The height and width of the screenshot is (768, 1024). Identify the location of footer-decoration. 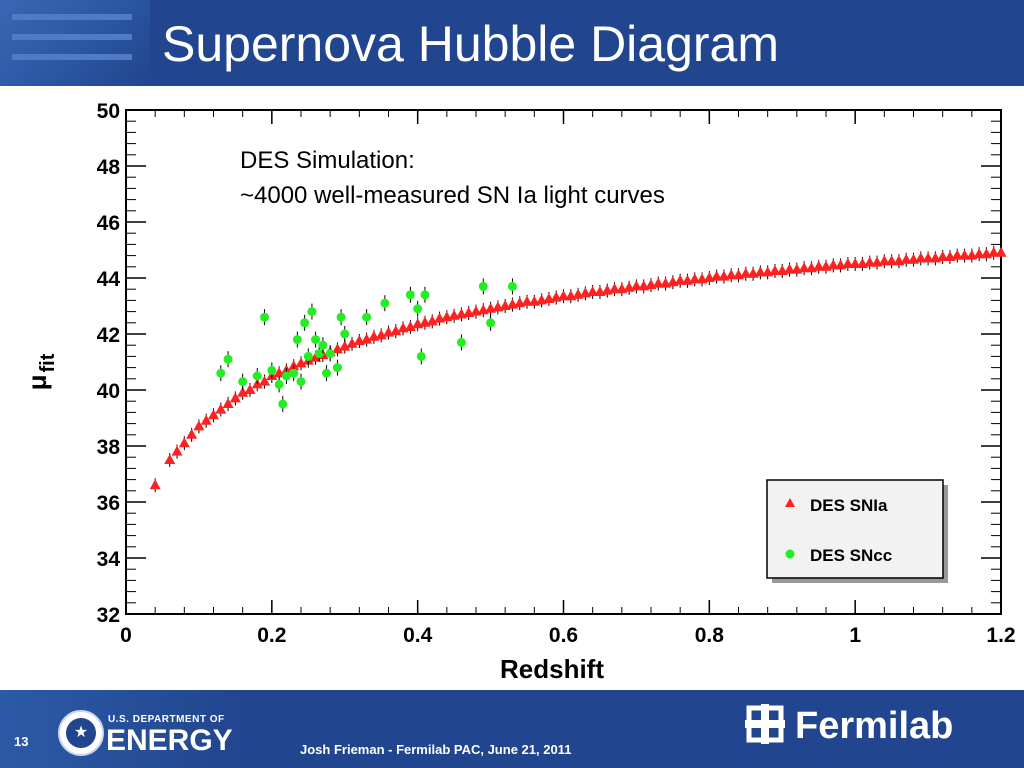
(125, 729).